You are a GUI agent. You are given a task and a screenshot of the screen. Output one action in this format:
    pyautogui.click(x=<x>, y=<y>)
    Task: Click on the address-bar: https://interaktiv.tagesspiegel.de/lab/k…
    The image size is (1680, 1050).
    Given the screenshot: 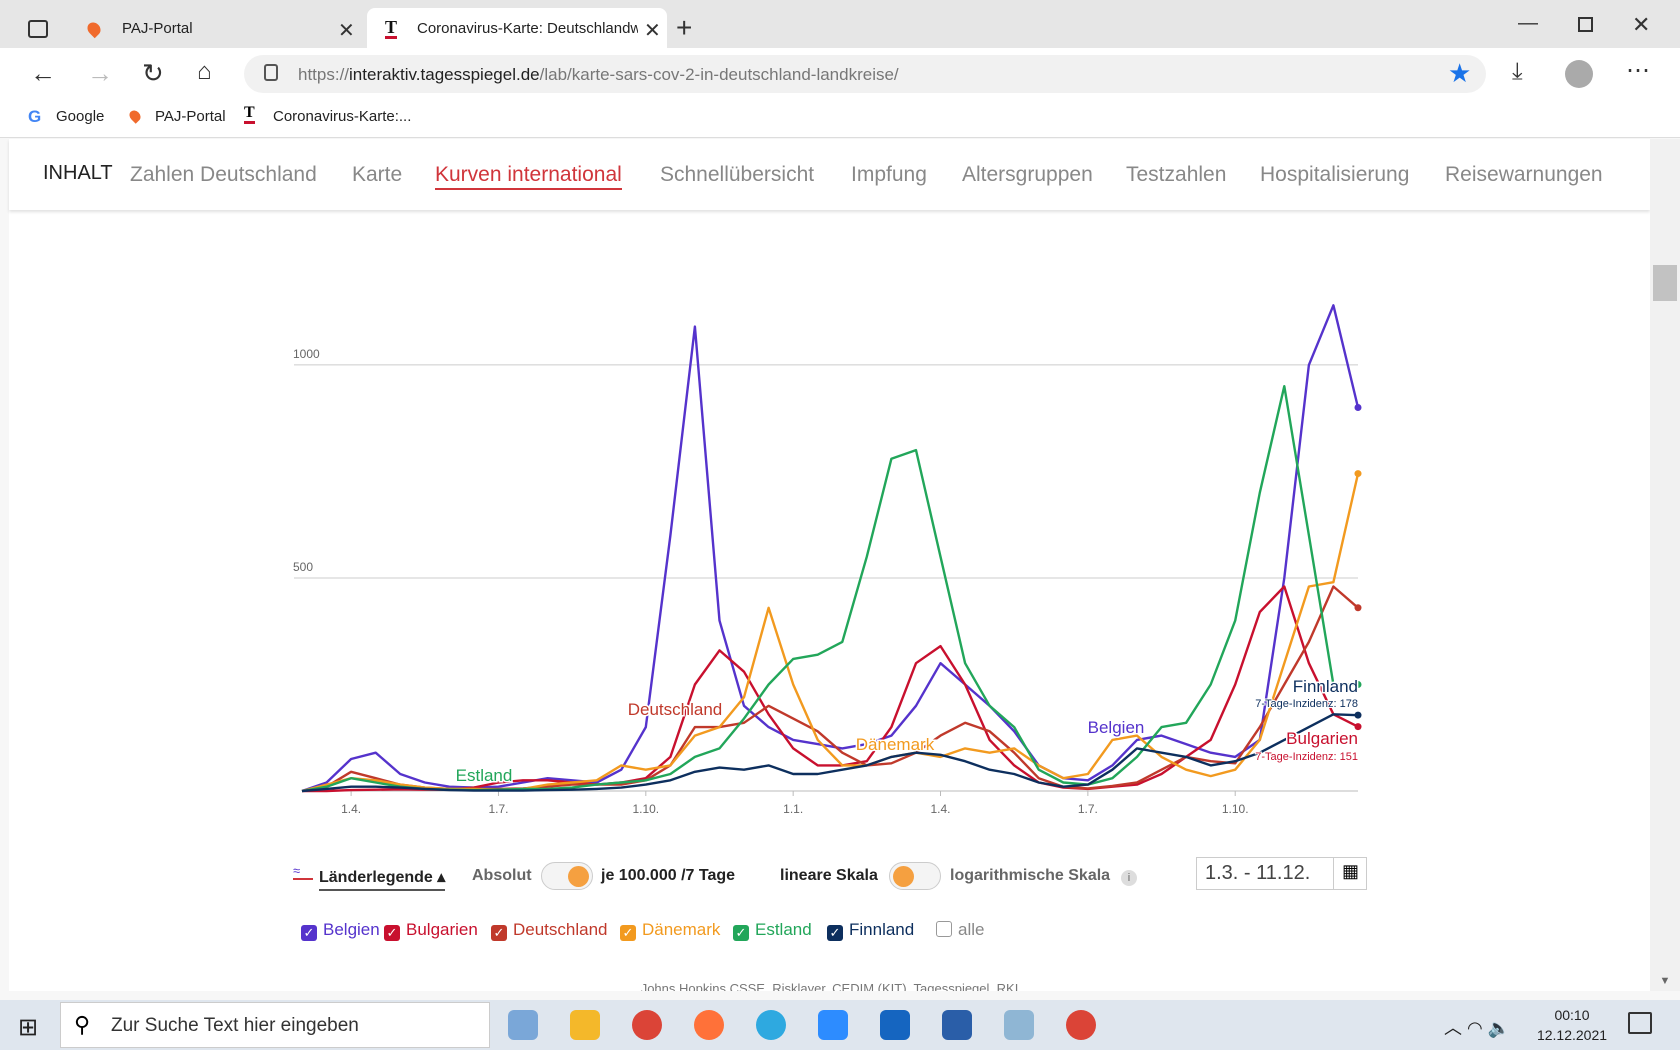 What is the action you would take?
    pyautogui.click(x=865, y=74)
    